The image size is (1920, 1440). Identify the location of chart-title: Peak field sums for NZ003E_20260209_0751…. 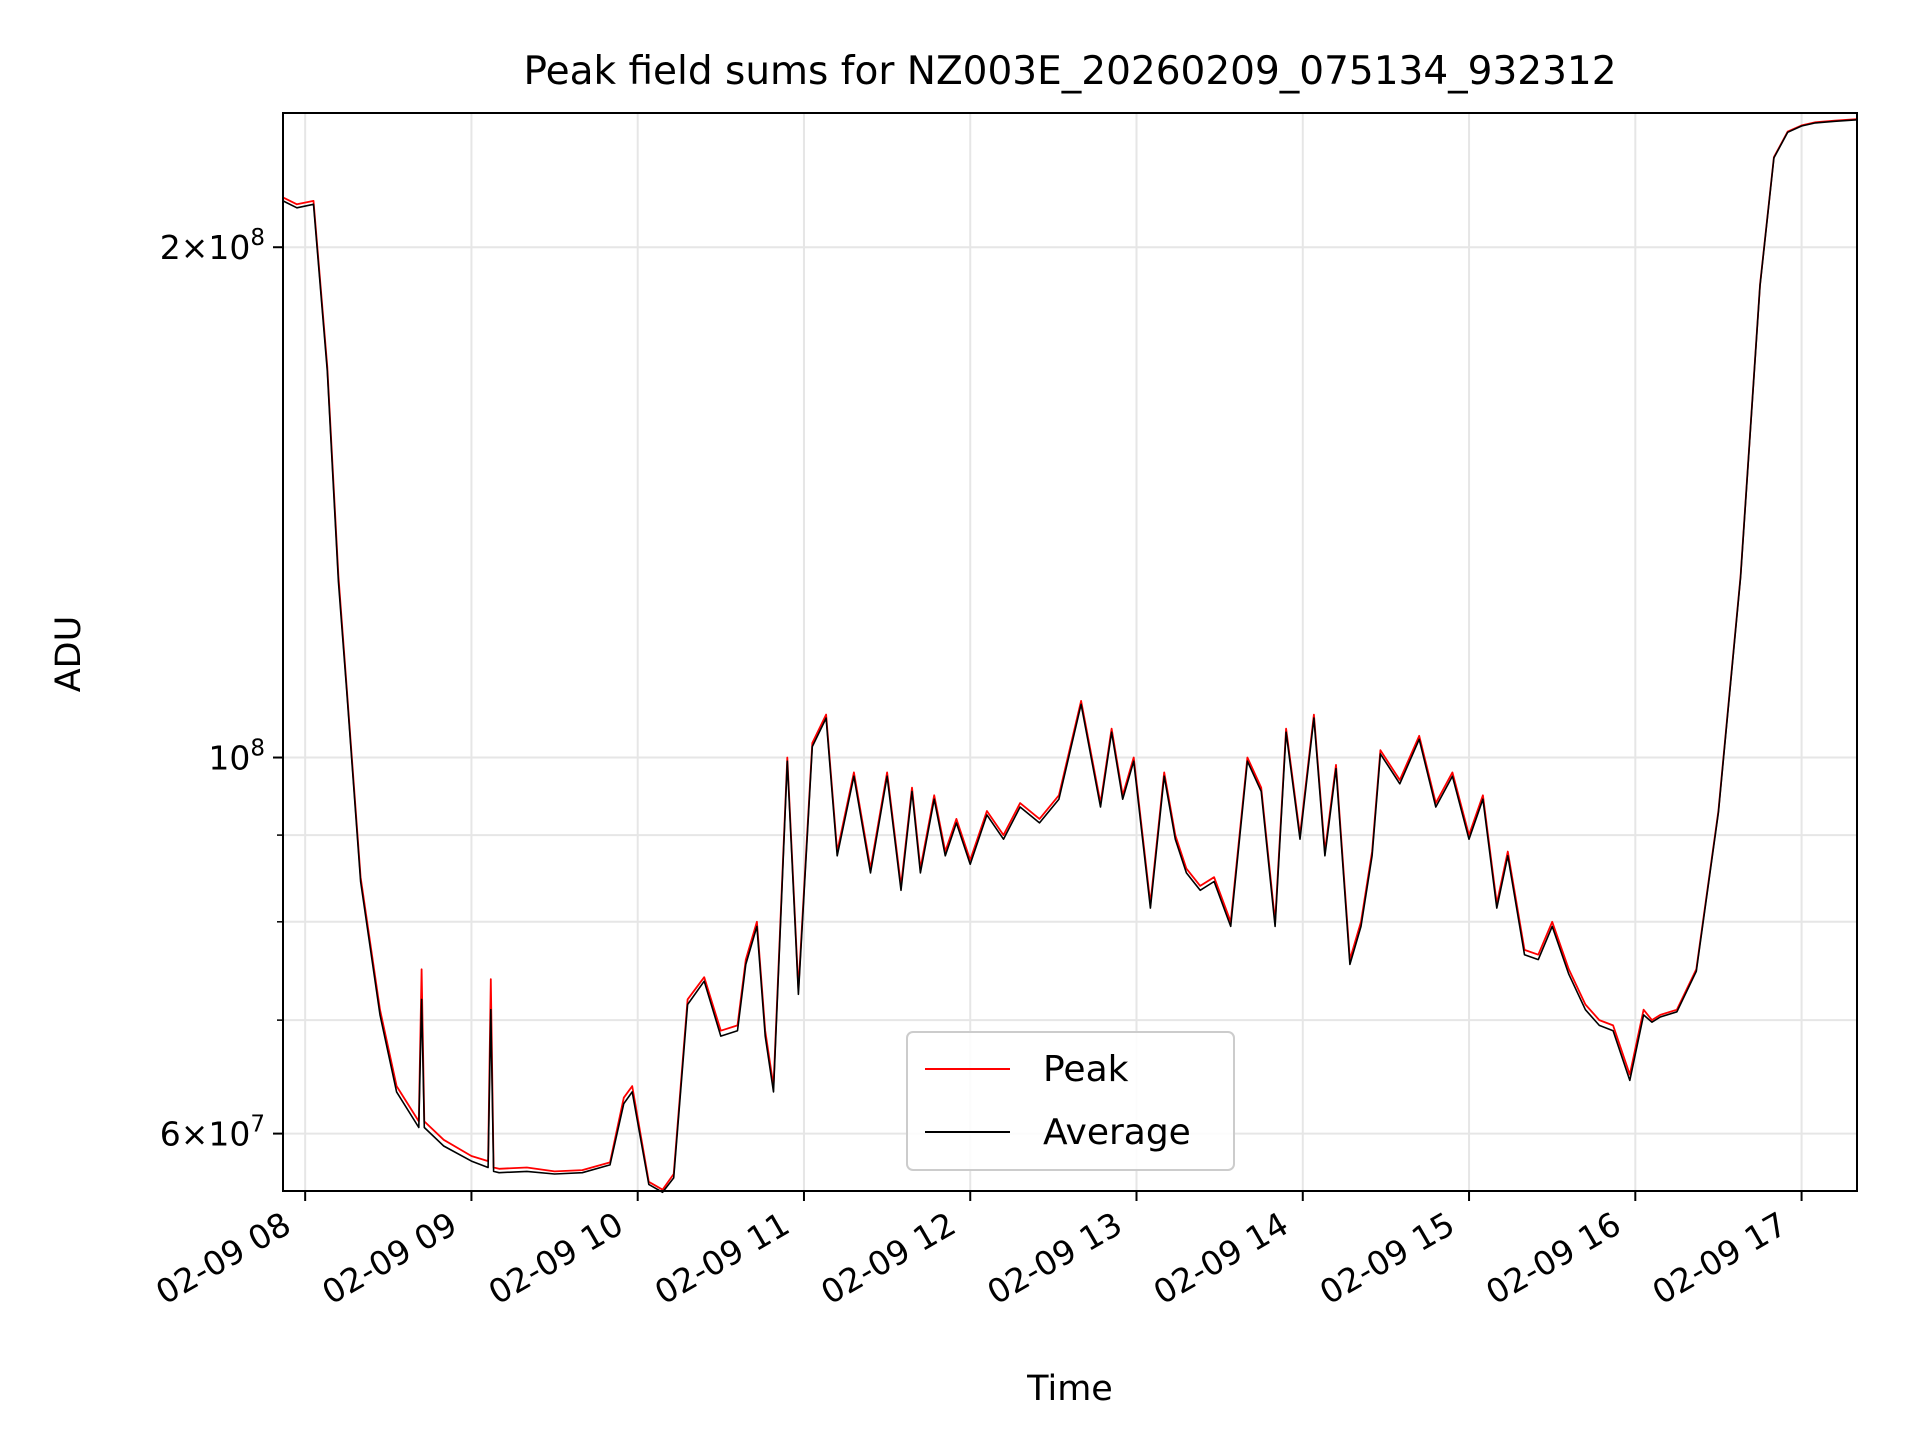
(1069, 71).